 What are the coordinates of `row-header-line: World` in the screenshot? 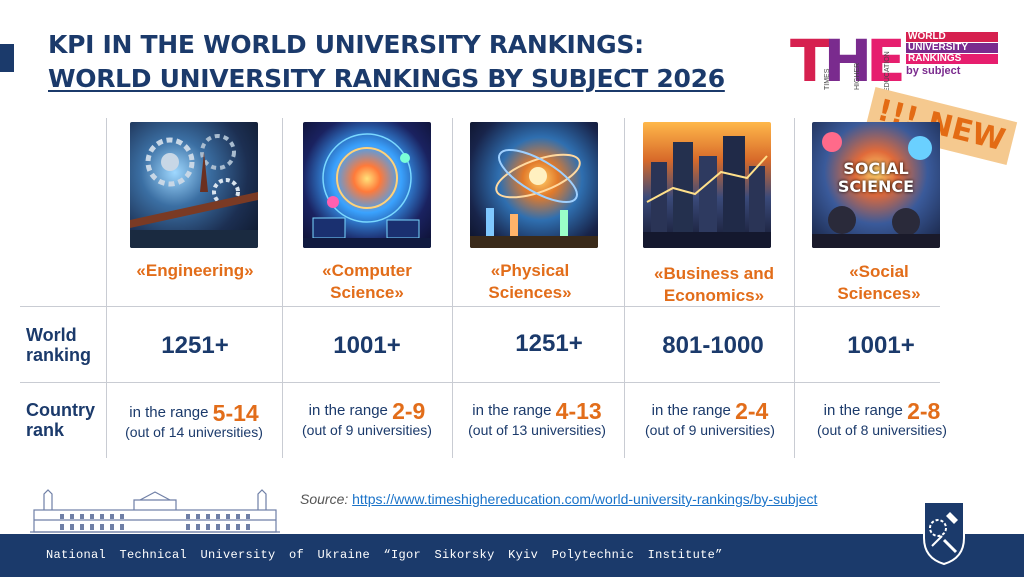 It's located at (51, 335).